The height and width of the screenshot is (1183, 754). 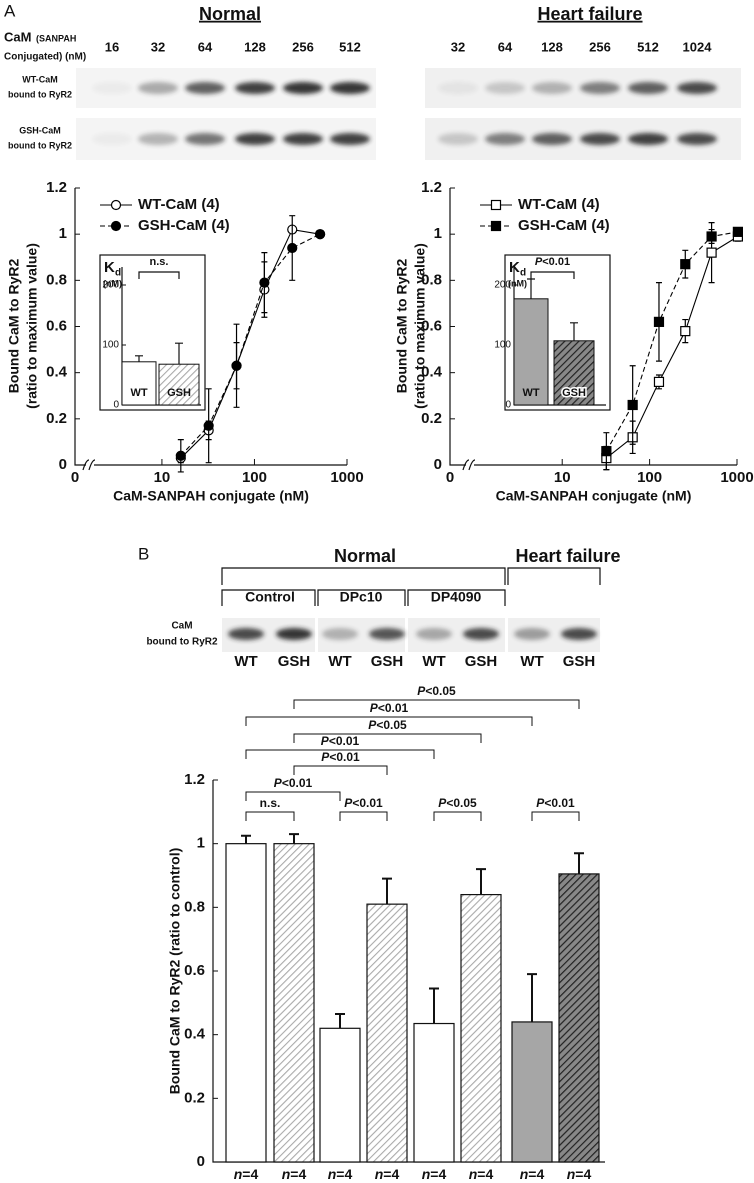 What do you see at coordinates (162, 477) in the screenshot?
I see `x-tick-label: 10` at bounding box center [162, 477].